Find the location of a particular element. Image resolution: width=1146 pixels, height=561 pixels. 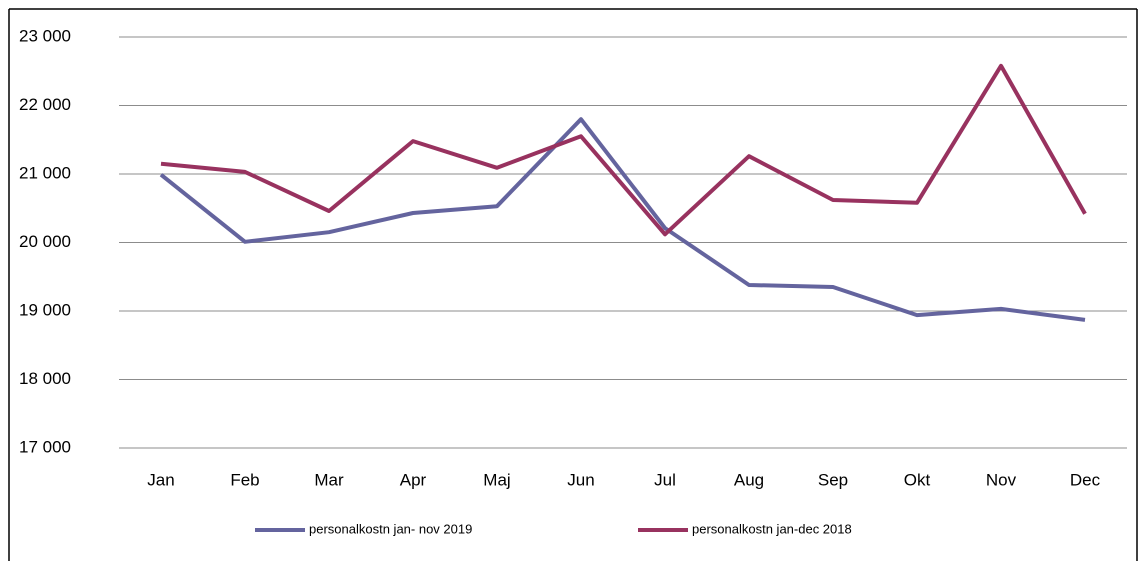

x-tick-label: Aug is located at coordinates (749, 479).